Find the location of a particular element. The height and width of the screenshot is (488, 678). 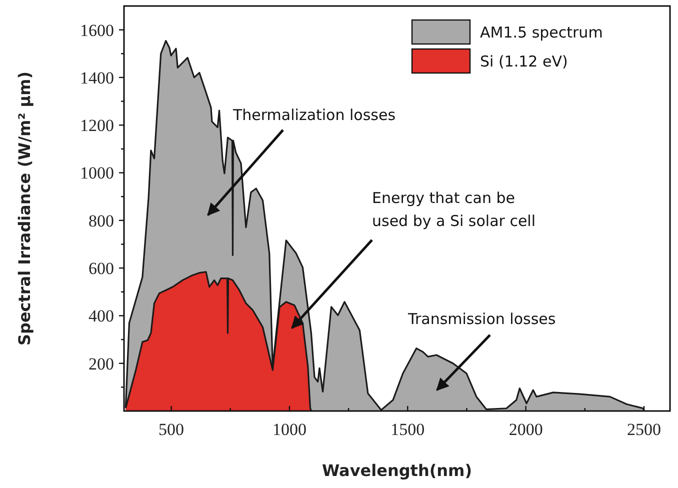

y-tick-label: 400 is located at coordinates (101, 316).